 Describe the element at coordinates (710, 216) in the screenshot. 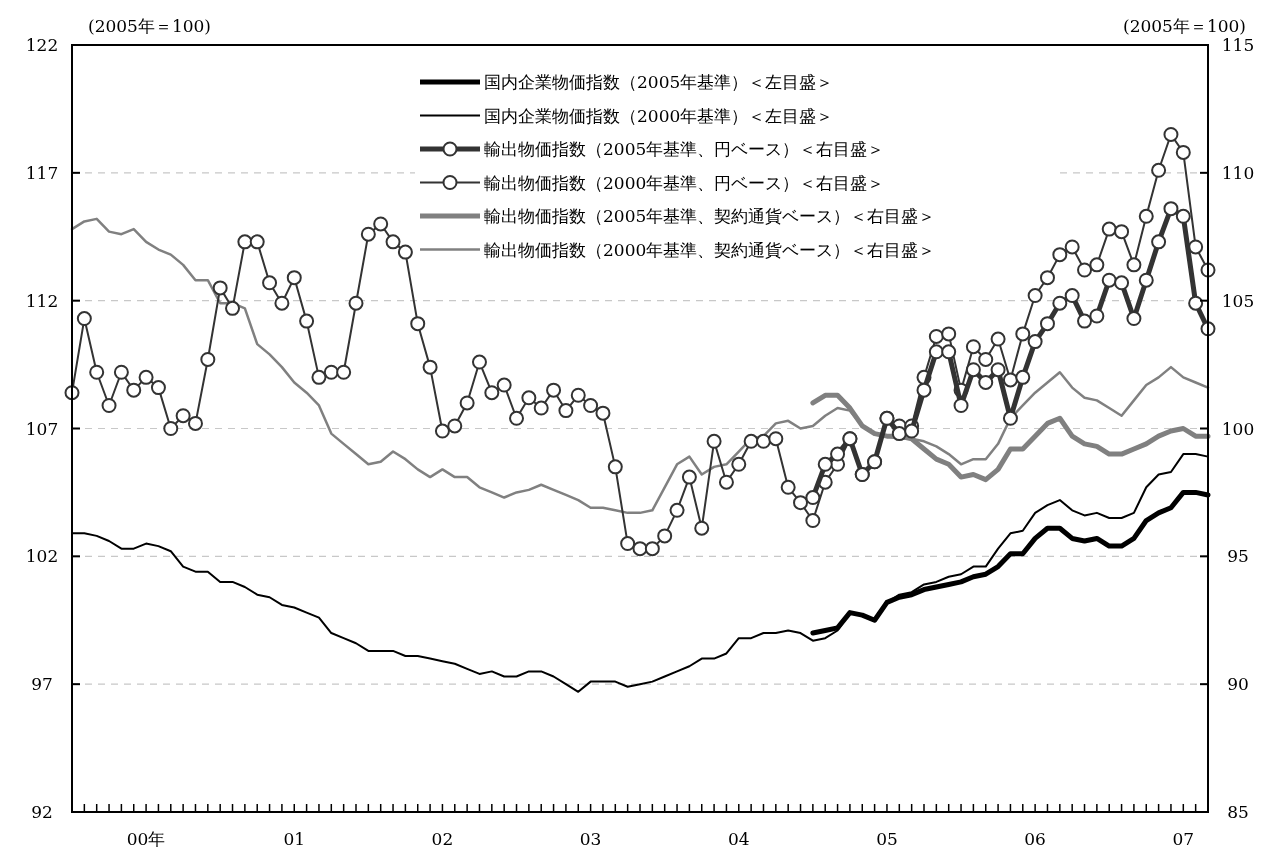

I see `legend-label: 輸出物価指数（2005年基準、契約通貨ベース）＜右目盛＞` at that location.